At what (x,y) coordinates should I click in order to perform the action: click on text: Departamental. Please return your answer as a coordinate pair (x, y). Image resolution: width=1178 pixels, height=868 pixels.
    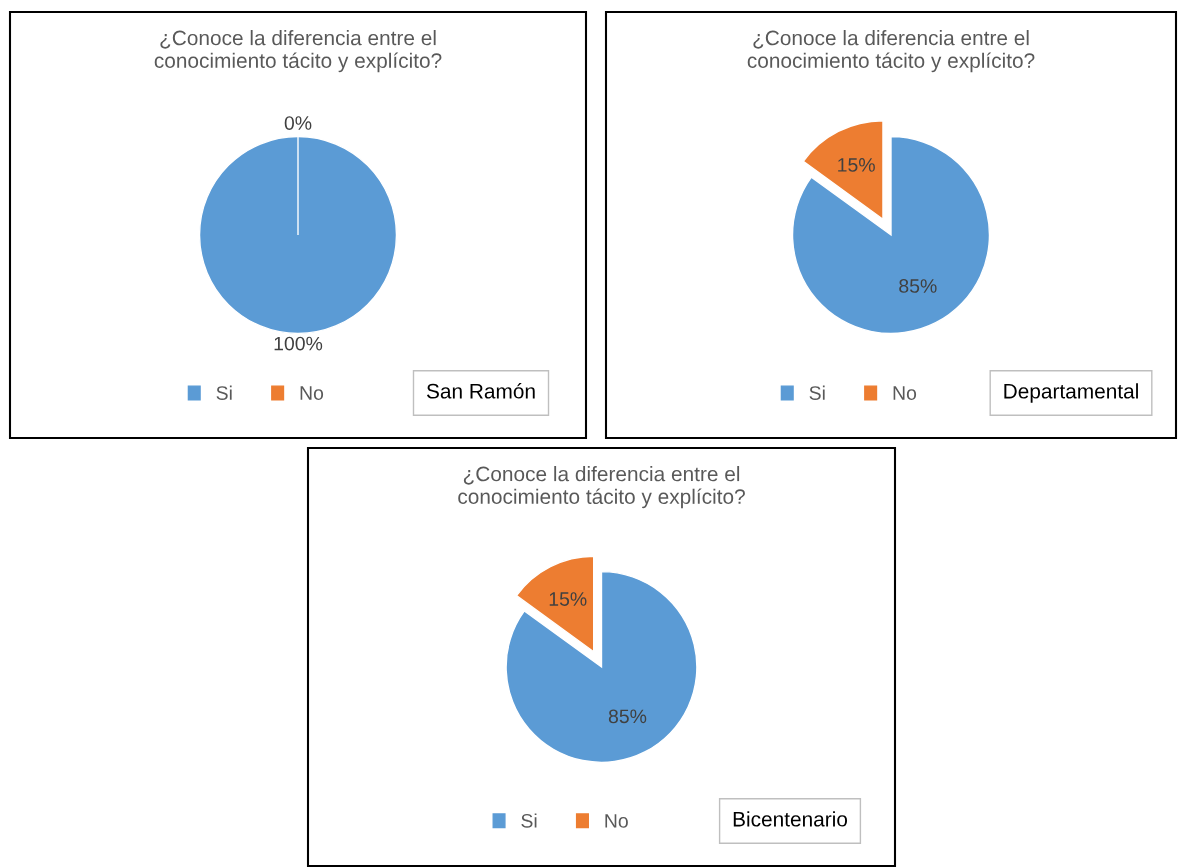
    Looking at the image, I should click on (1071, 393).